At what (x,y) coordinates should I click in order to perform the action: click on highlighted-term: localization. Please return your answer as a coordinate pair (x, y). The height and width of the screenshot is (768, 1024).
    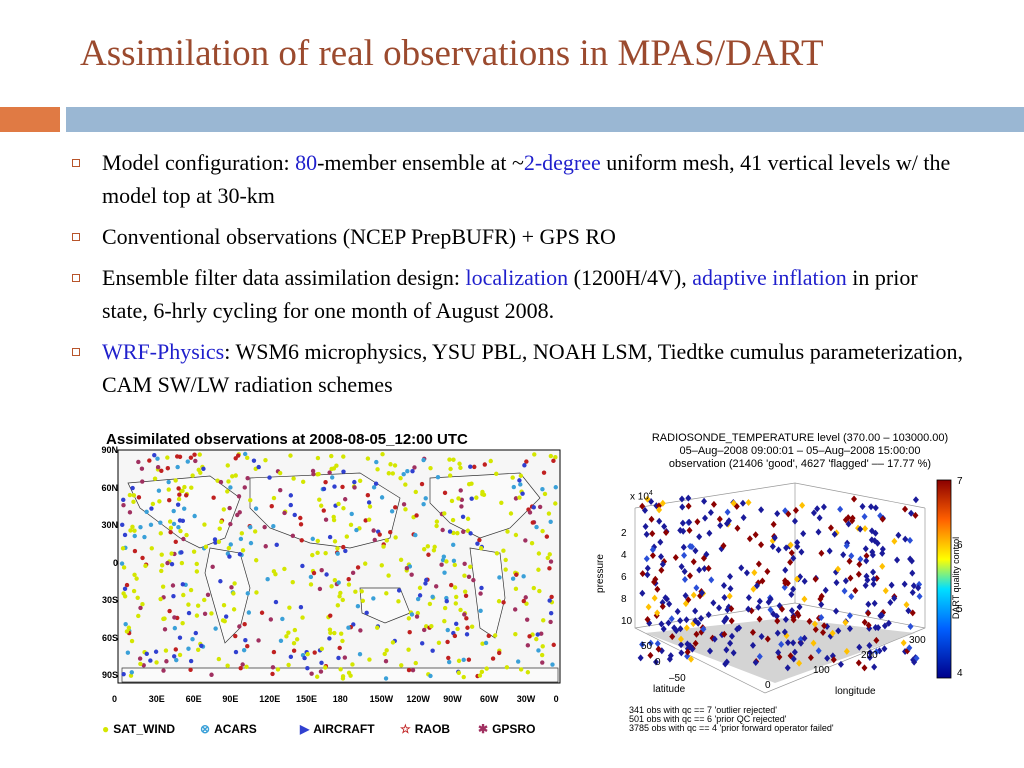
    Looking at the image, I should click on (517, 277).